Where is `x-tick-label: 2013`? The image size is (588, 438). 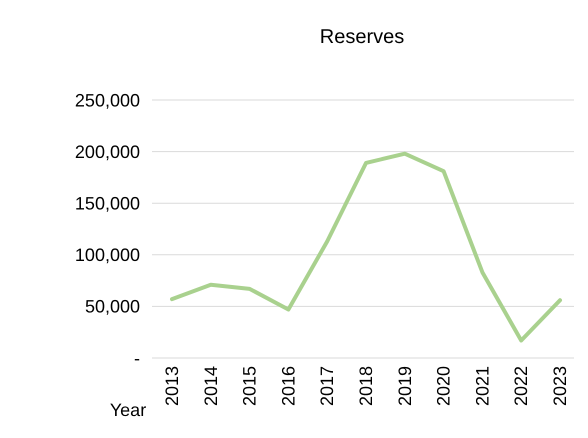
x-tick-label: 2013 is located at coordinates (172, 386).